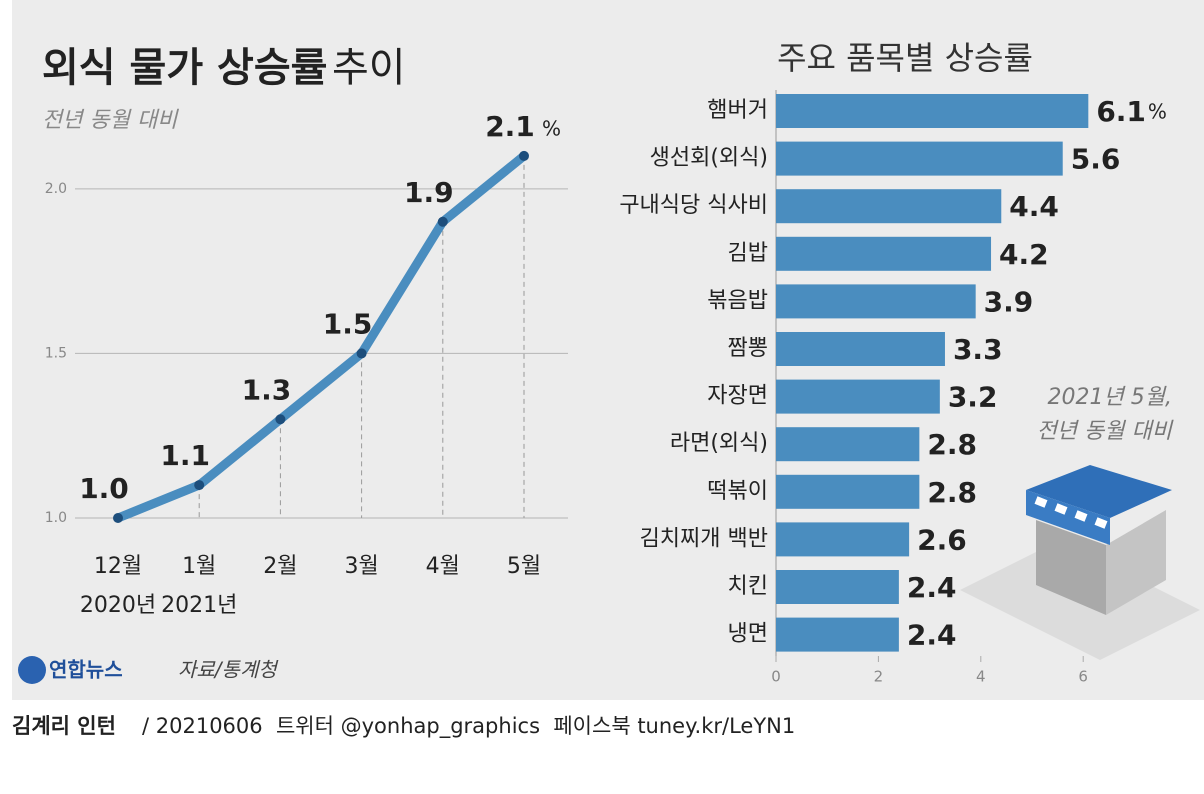 Image resolution: width=1204 pixels, height=794 pixels. What do you see at coordinates (973, 397) in the screenshot?
I see `value-label: 3.2` at bounding box center [973, 397].